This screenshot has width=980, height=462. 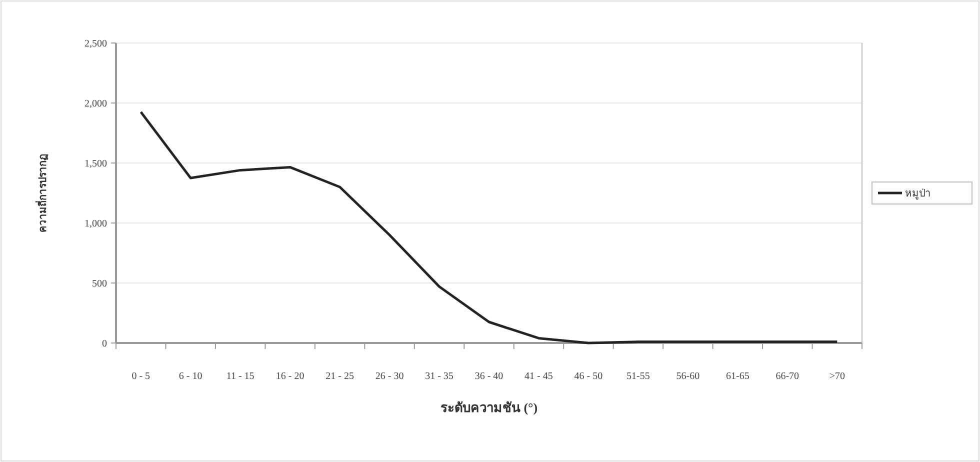 I want to click on x-tick-label: 26 - 30, so click(x=389, y=376).